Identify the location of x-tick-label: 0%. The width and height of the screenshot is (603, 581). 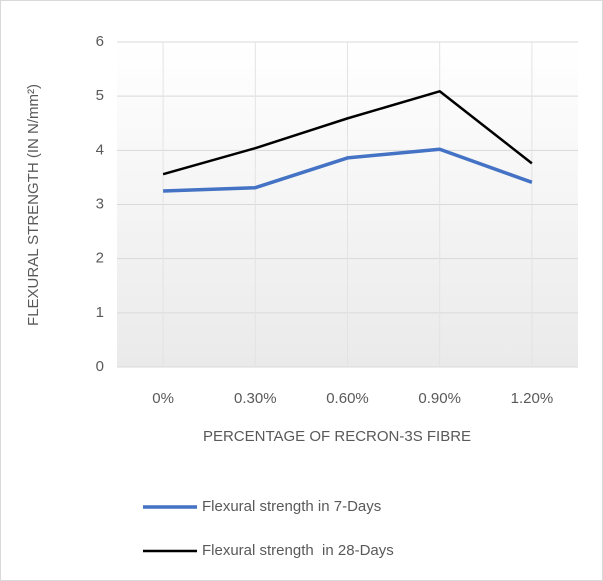
(163, 398).